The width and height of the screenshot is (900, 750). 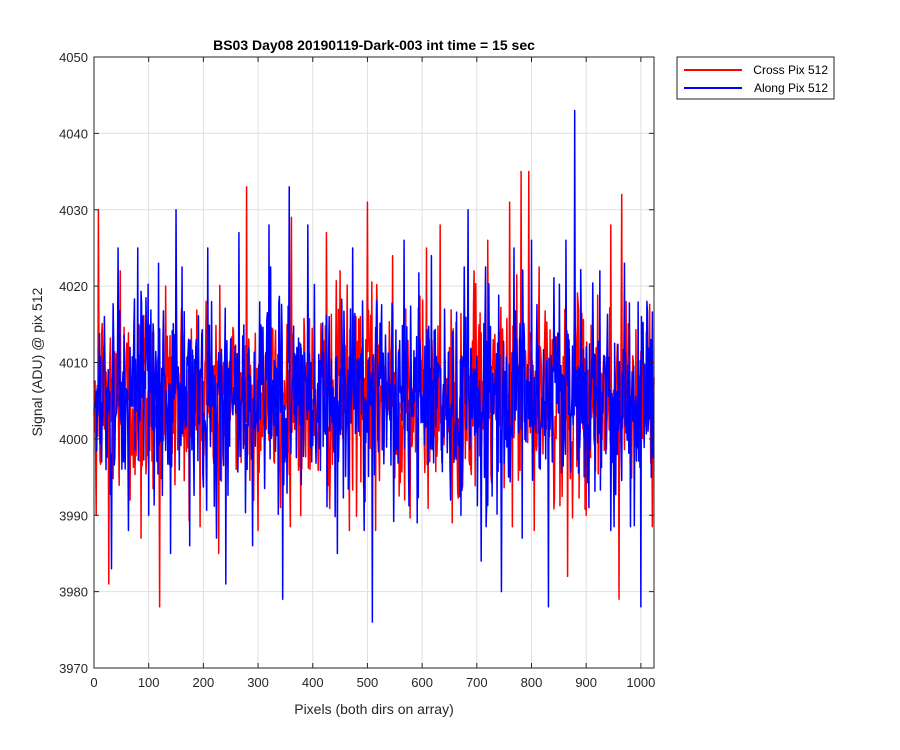 I want to click on legend-box, so click(x=755, y=78).